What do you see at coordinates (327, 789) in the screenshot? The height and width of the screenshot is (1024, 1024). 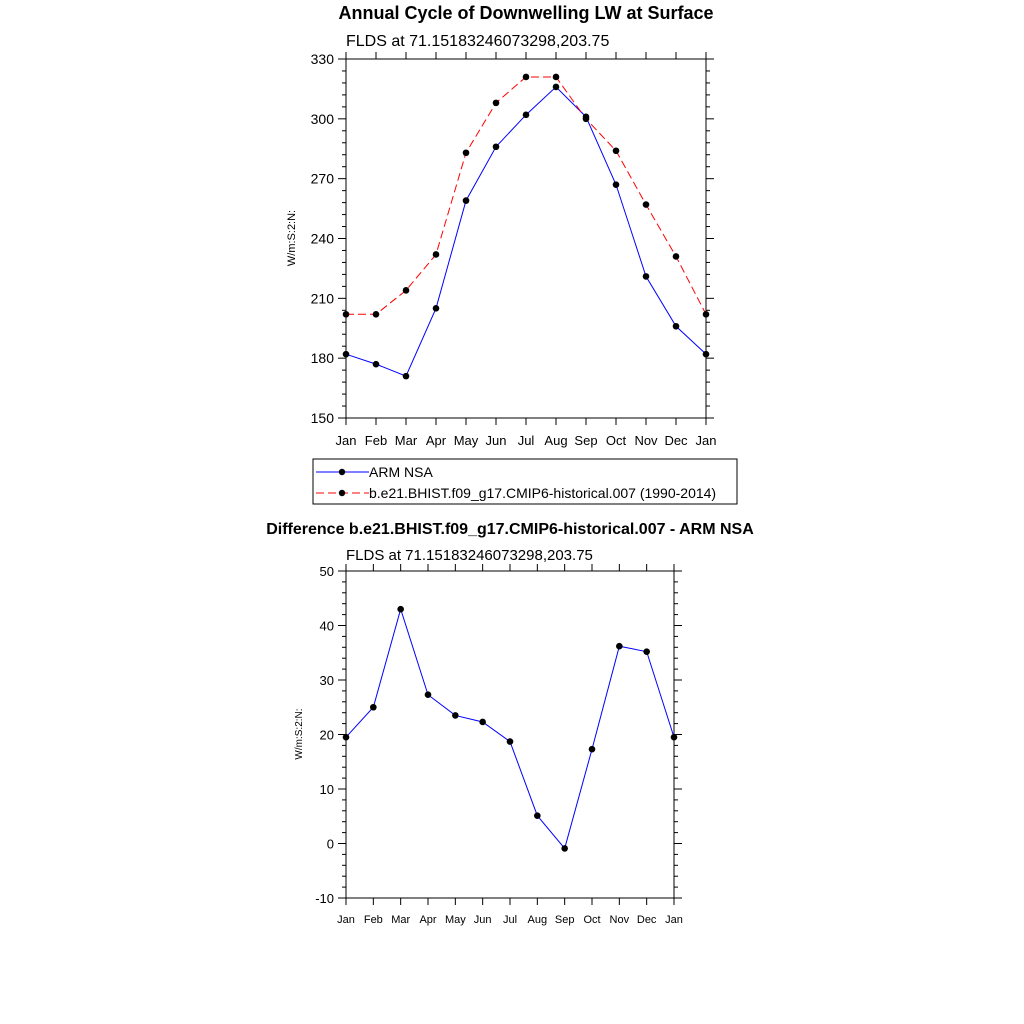 I see `y-tick-label: 10` at bounding box center [327, 789].